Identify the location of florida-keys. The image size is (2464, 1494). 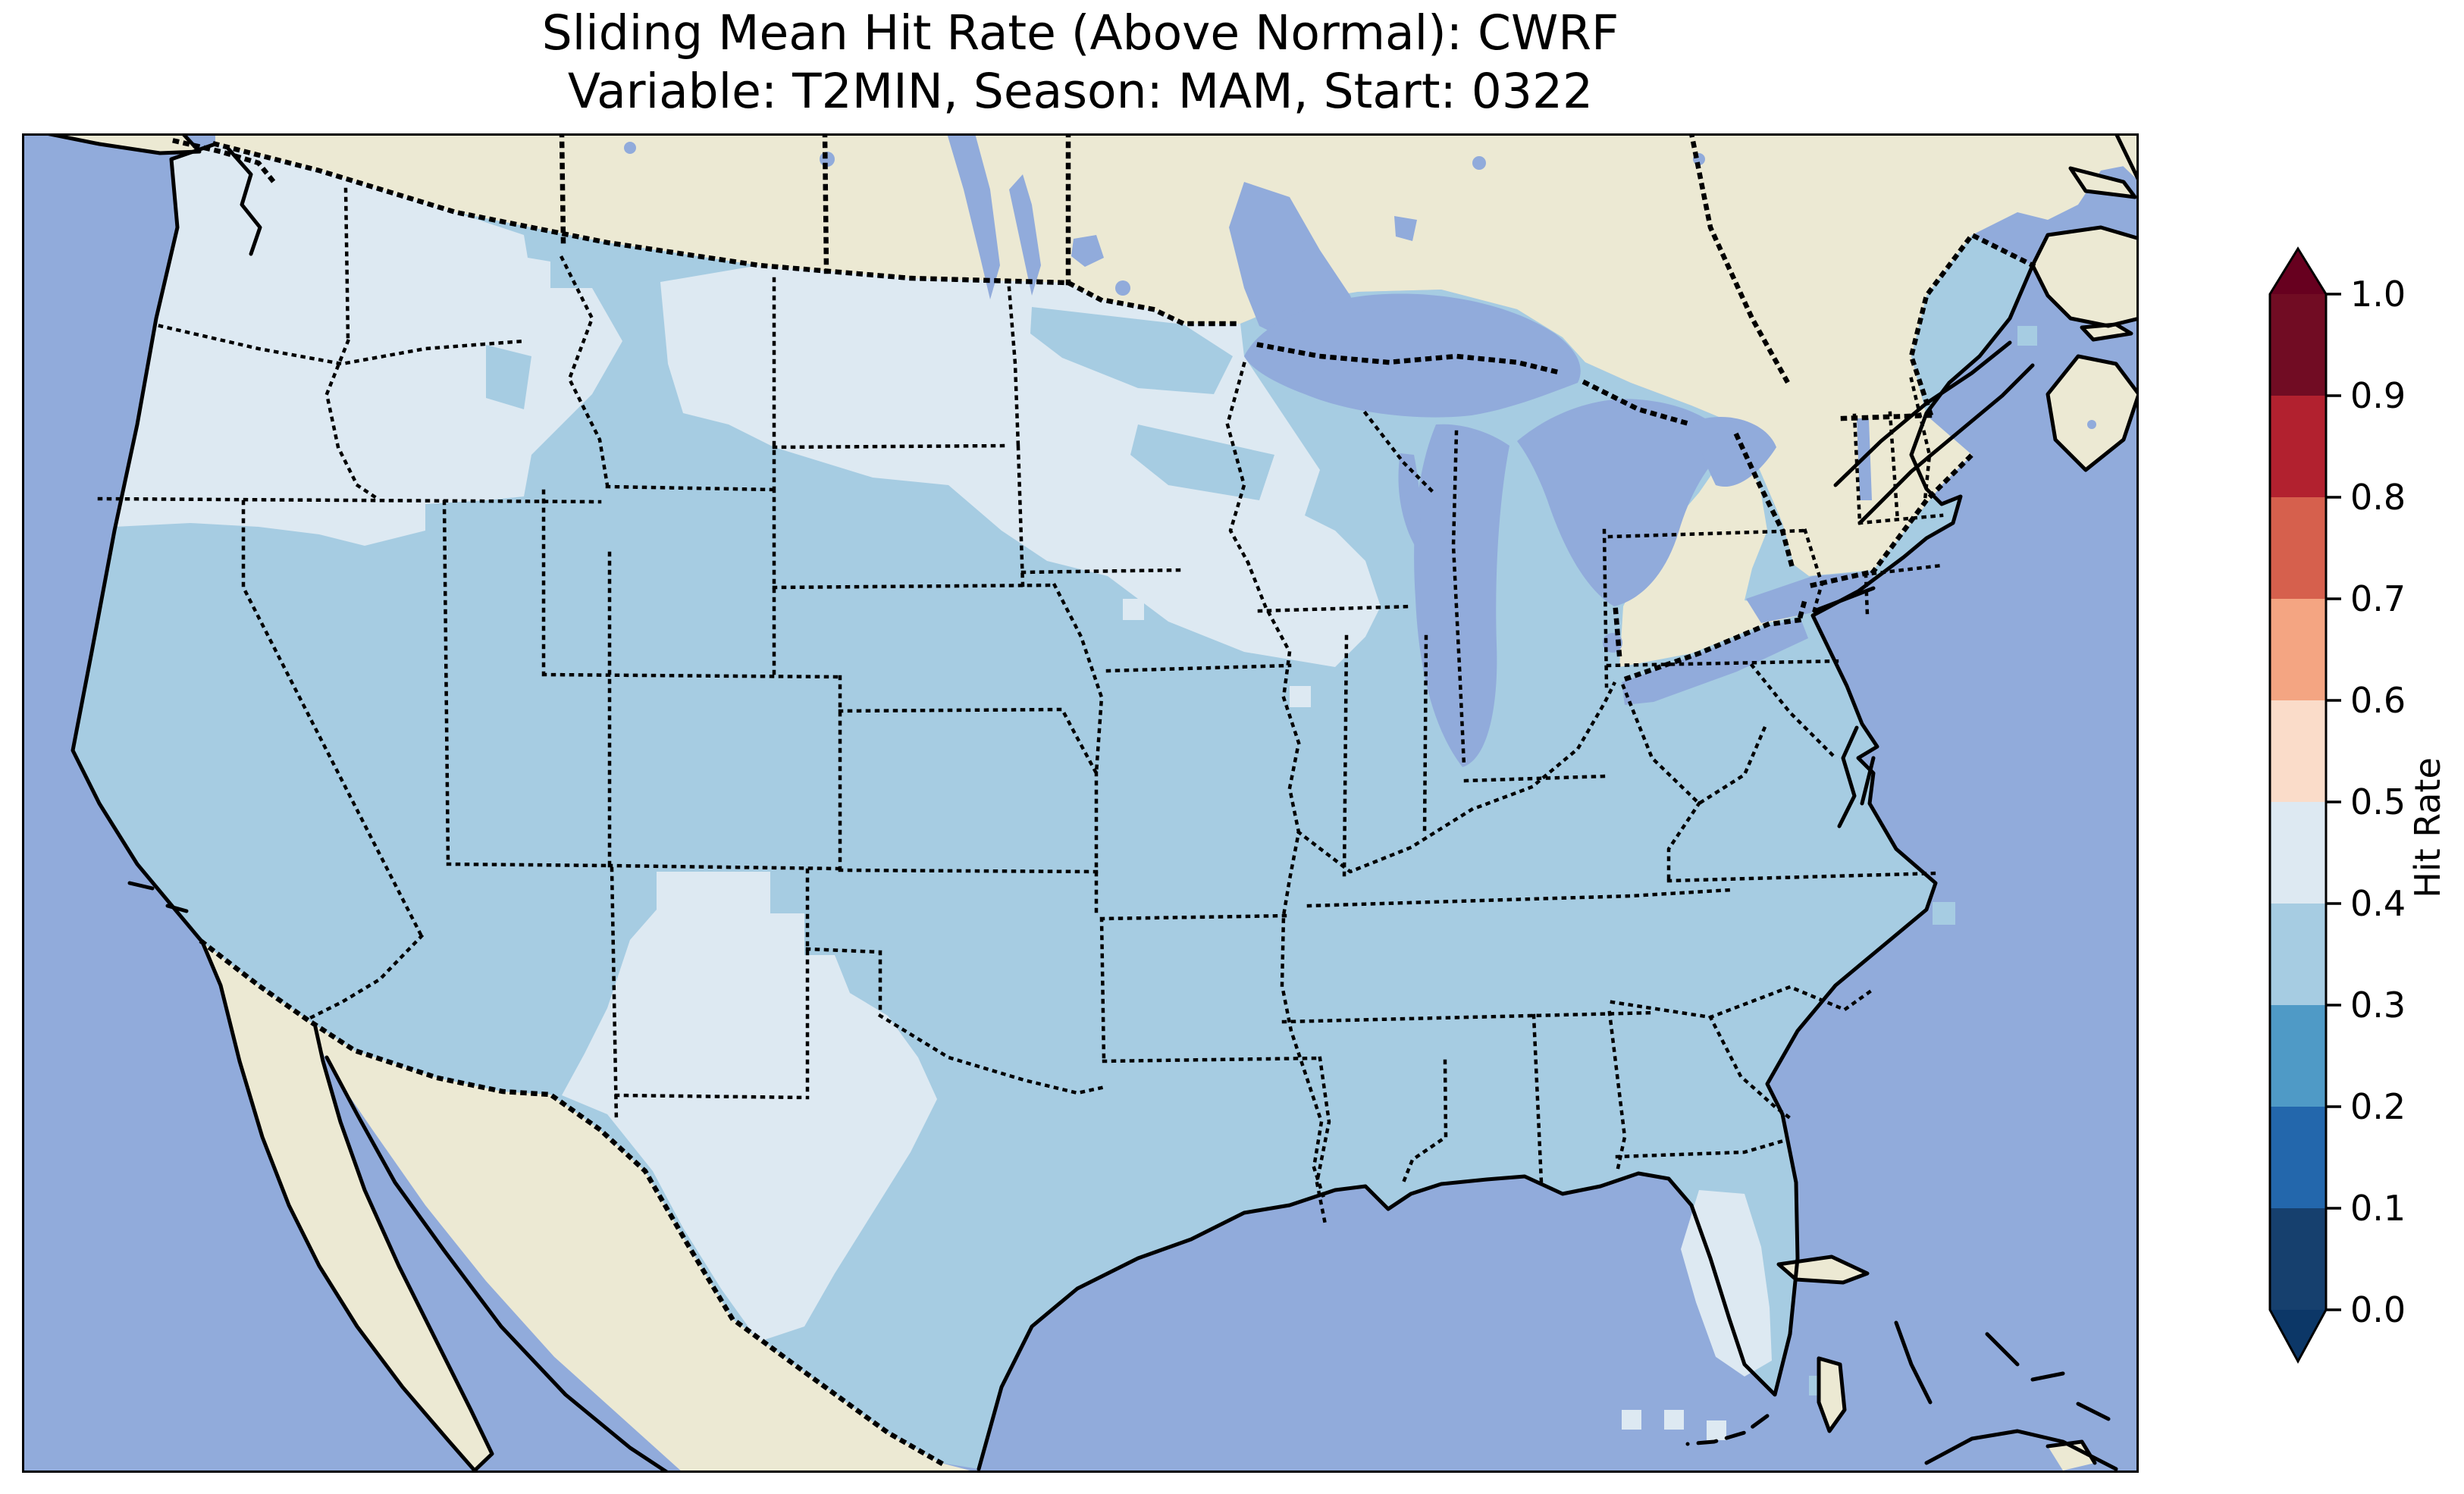
(1728, 1430).